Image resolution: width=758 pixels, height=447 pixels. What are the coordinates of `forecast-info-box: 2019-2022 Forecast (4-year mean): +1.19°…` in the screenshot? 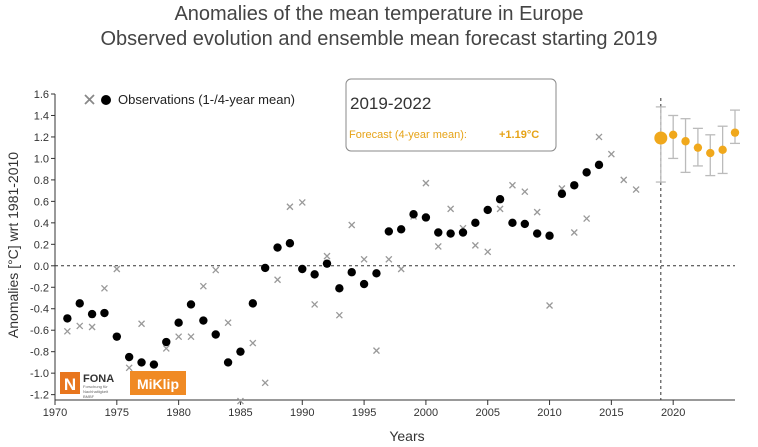 It's located at (451, 115).